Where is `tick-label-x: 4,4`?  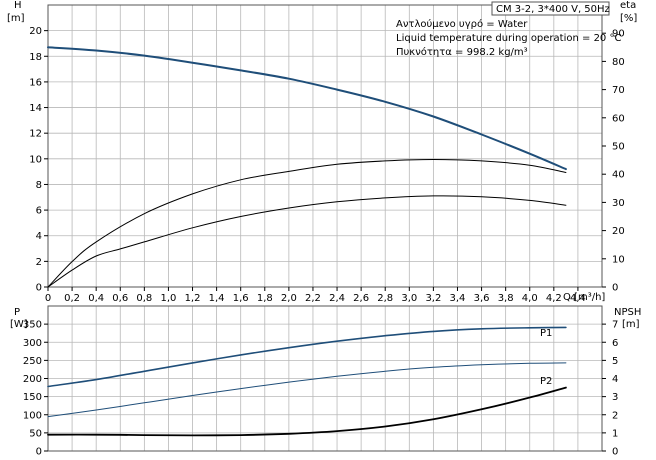
tick-label-x: 4,4 is located at coordinates (578, 298).